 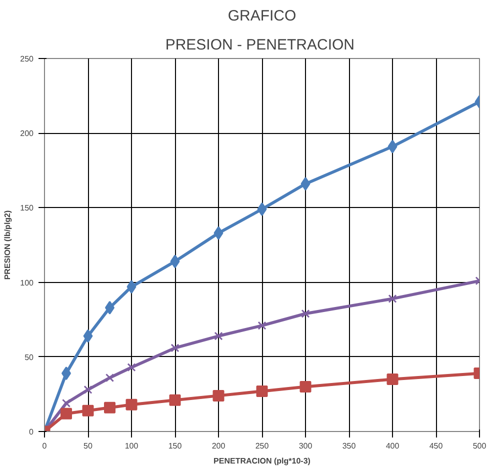 What do you see at coordinates (27, 59) in the screenshot?
I see `y-tick-label: 250` at bounding box center [27, 59].